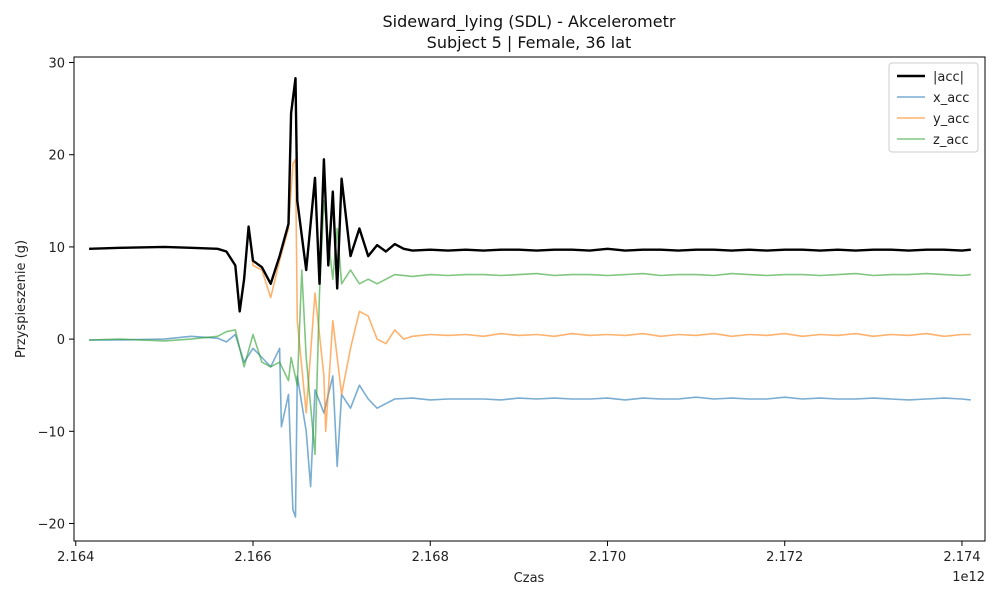  Describe the element at coordinates (961, 557) in the screenshot. I see `x-tick-label: 2.174` at that location.